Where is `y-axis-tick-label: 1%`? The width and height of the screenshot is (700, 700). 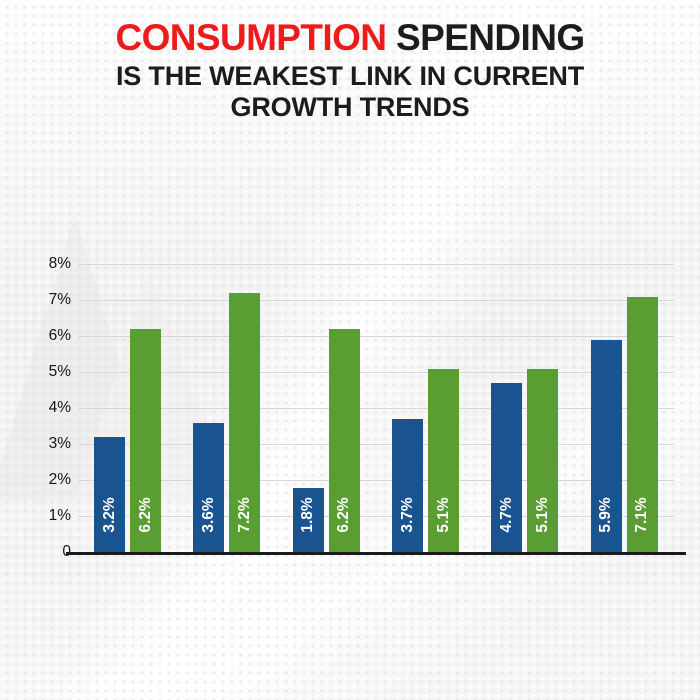 y-axis-tick-label: 1% is located at coordinates (59, 516).